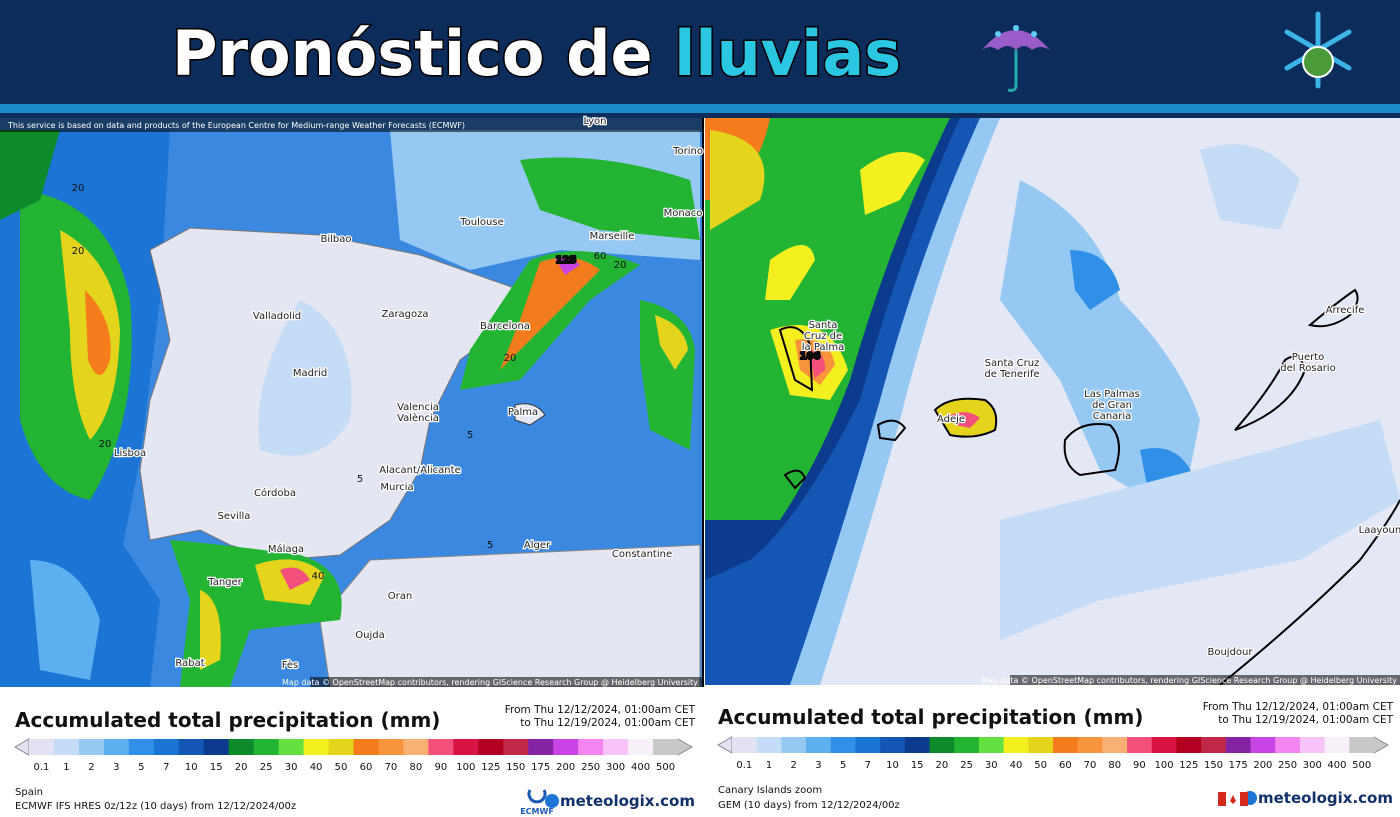 This screenshot has height=817, width=1400. I want to click on top-attribution-bg, so click(351, 125).